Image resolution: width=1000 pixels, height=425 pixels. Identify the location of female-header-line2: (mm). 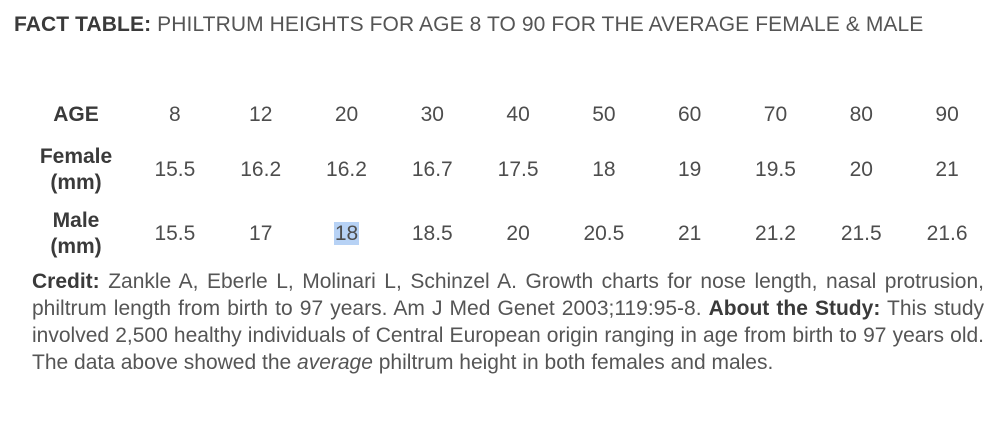
(76, 182).